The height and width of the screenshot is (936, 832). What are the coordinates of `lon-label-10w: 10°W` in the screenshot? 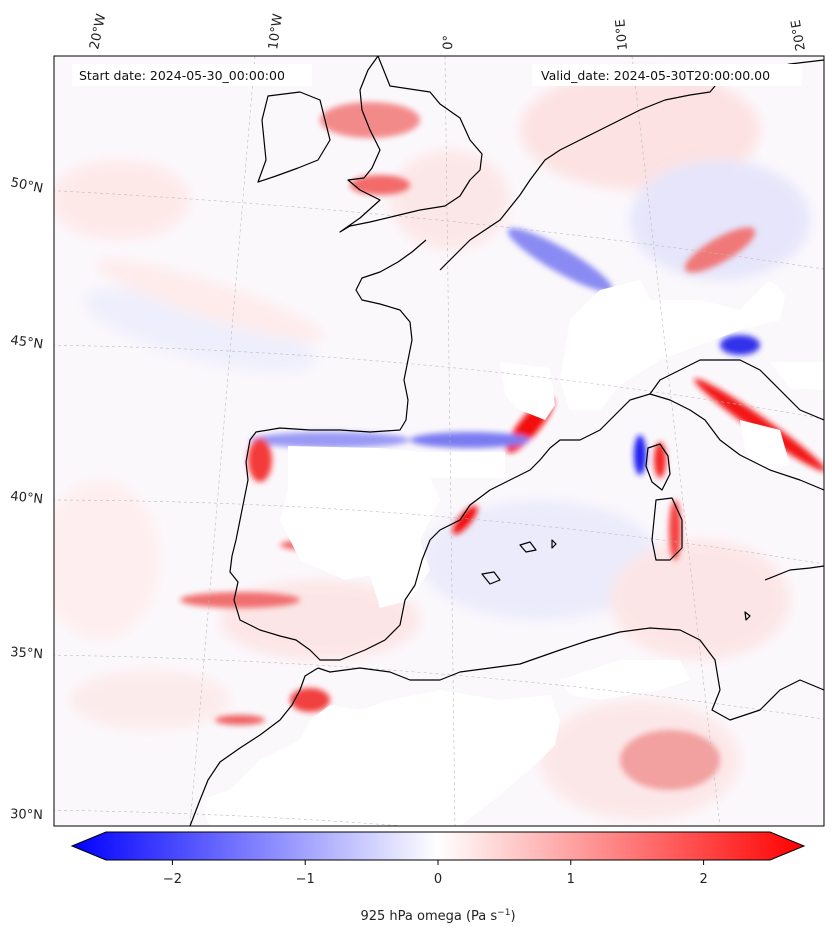 It's located at (276, 32).